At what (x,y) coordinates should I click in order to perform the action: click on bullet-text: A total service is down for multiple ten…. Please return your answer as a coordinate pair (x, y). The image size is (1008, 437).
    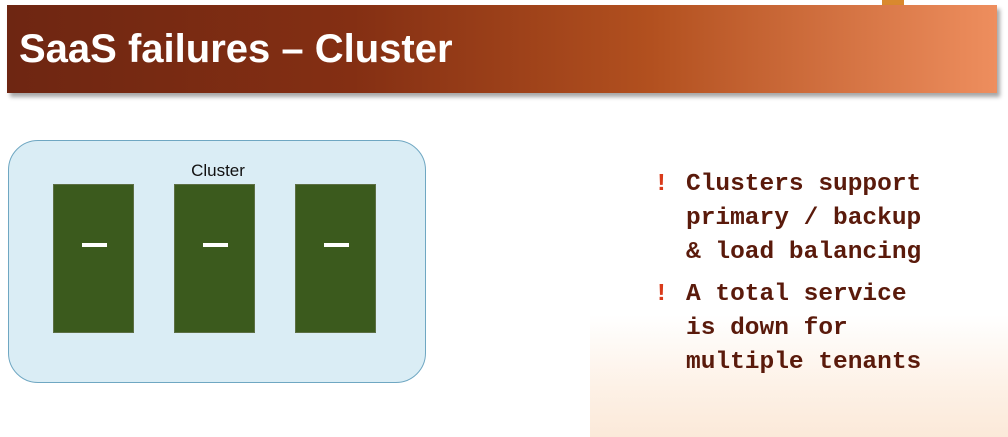
    Looking at the image, I should click on (804, 328).